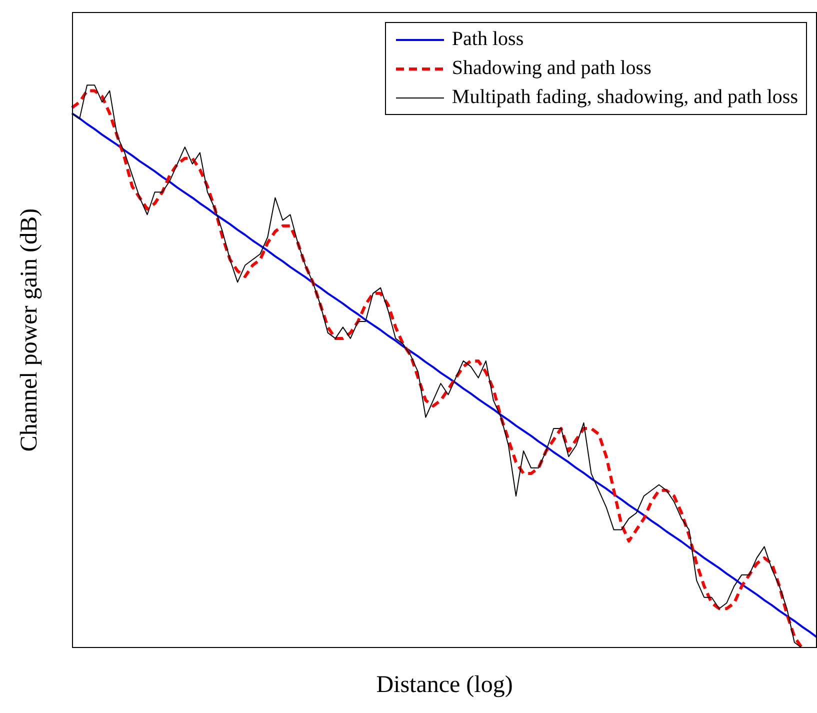 This screenshot has width=817, height=713. Describe the element at coordinates (552, 68) in the screenshot. I see `legend-label: Shadowing and path loss` at that location.